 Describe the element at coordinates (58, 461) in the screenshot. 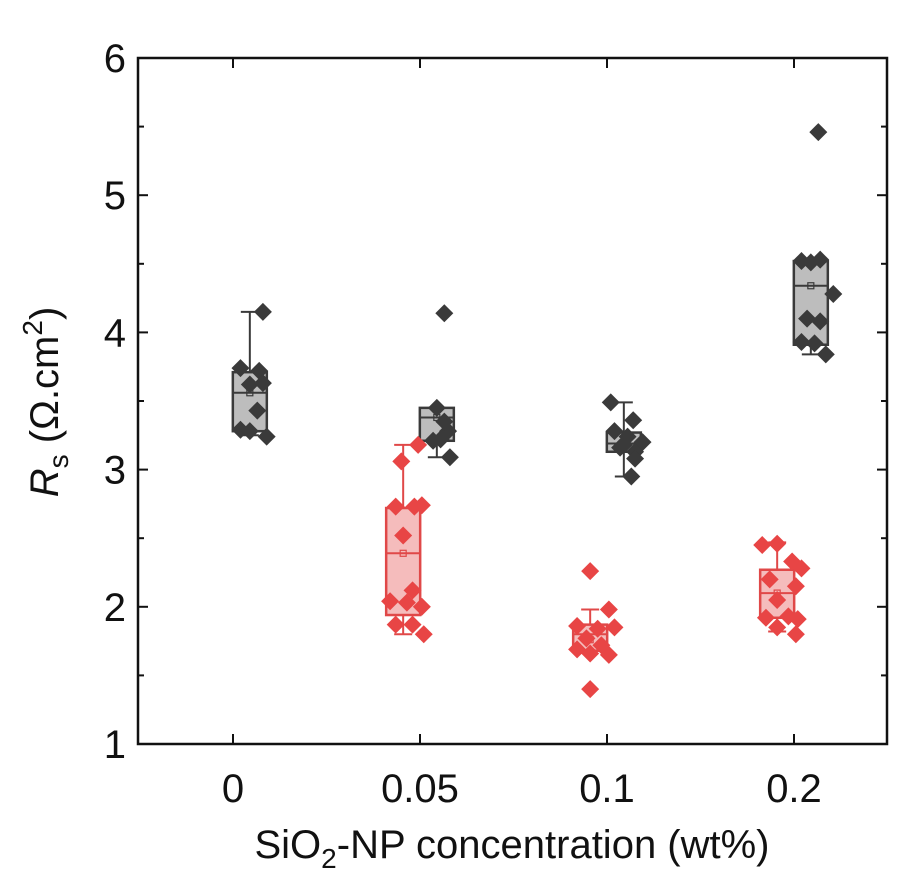

I see `y-axis-title-subscript: s` at that location.